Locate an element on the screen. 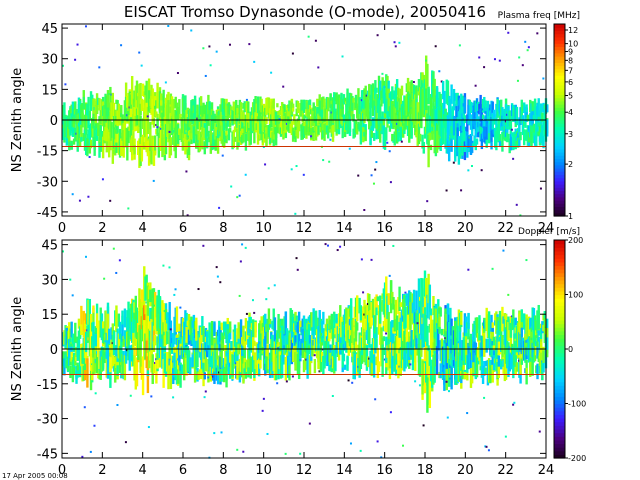 Image resolution: width=640 pixels, height=480 pixels. footer-timestamp: 17 Apr 2005 00:08 is located at coordinates (35, 476).